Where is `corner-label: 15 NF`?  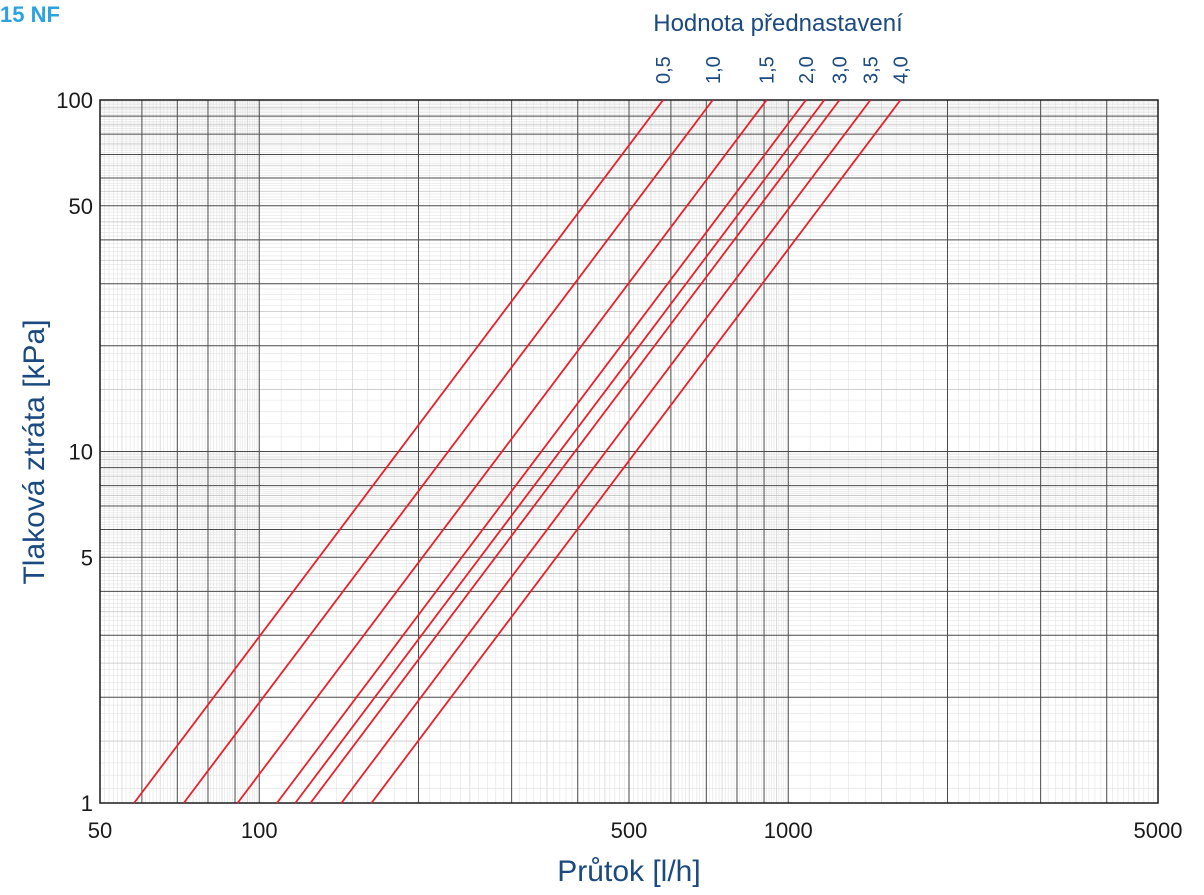
corner-label: 15 NF is located at coordinates (30, 14).